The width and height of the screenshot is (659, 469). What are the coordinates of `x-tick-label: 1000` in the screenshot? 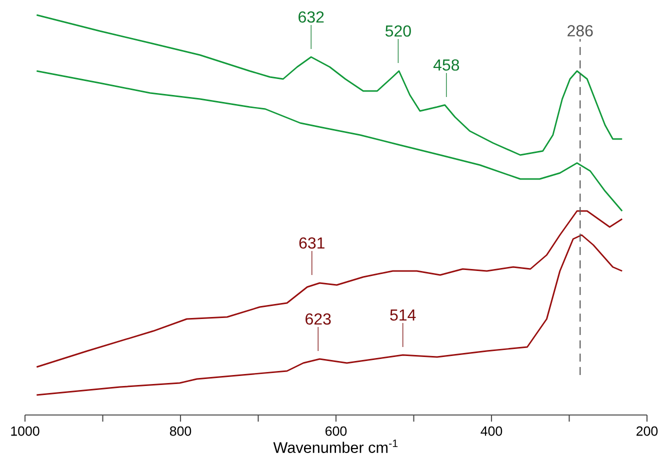 It's located at (25, 431).